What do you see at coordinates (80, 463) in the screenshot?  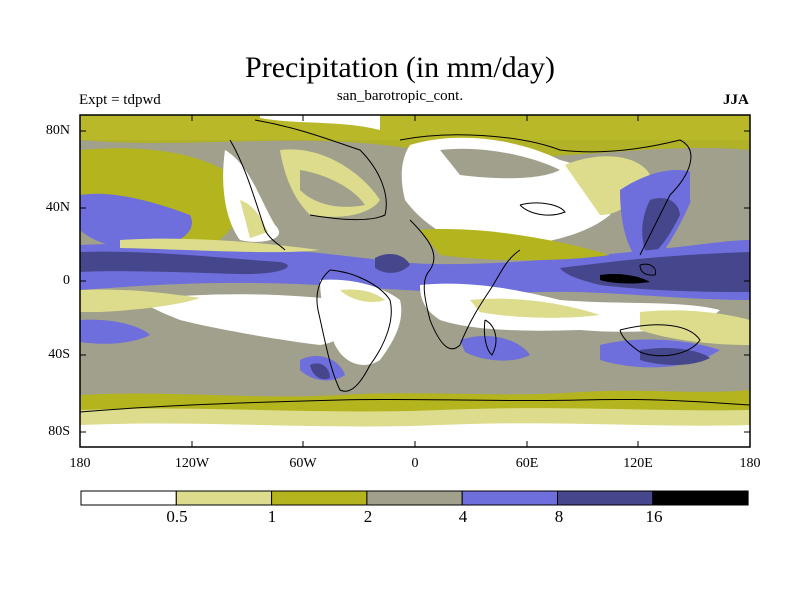 I see `x-tick-label-180w: 180` at bounding box center [80, 463].